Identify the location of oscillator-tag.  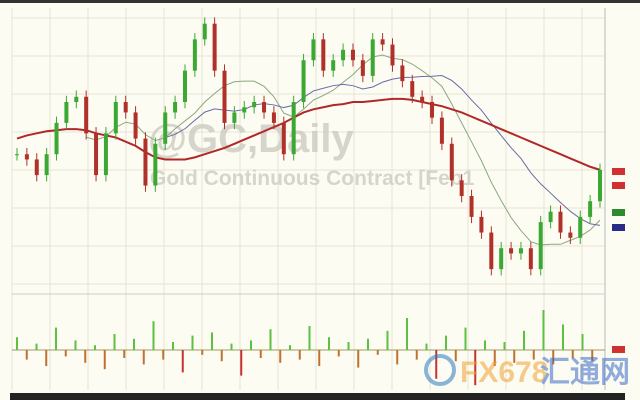
(618, 349).